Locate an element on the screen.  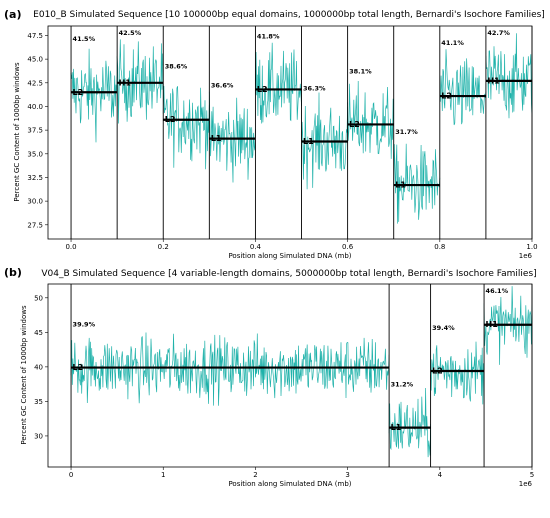
b-pct-label-domain-3: 39.4% is located at coordinates (443, 328).